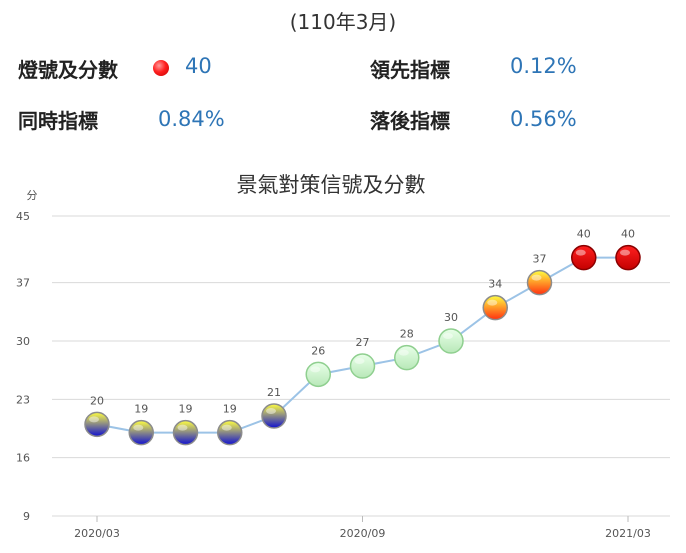  What do you see at coordinates (23, 283) in the screenshot?
I see `y-tick-label: 37` at bounding box center [23, 283].